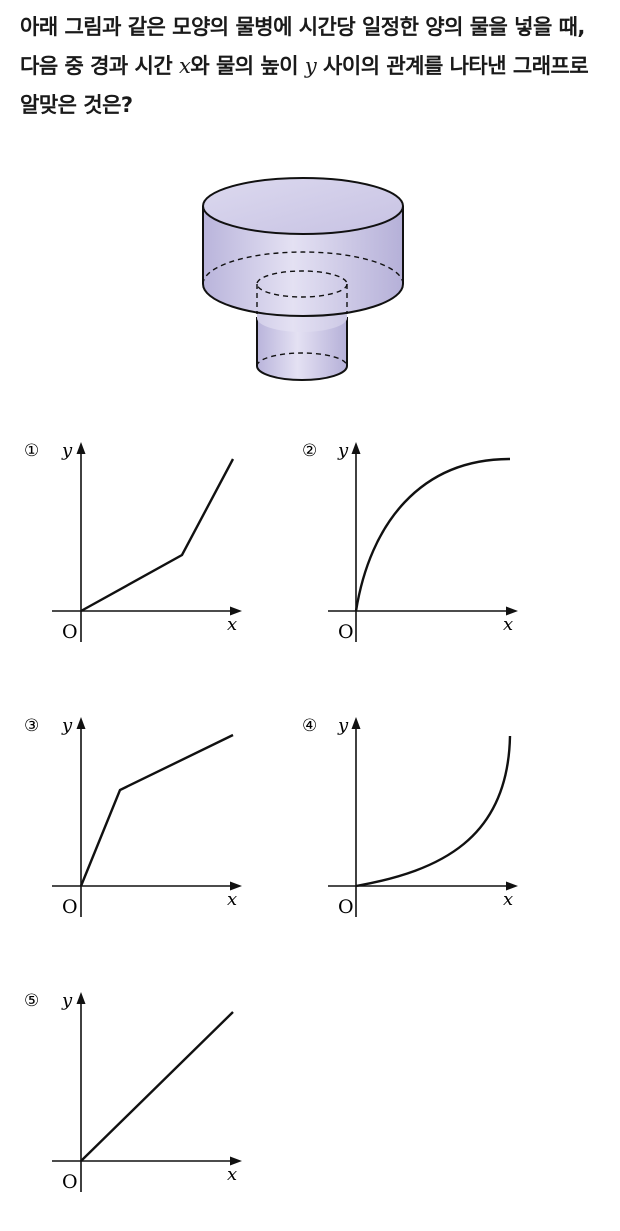 The height and width of the screenshot is (1231, 620). I want to click on origin-label-5: O, so click(70, 1182).